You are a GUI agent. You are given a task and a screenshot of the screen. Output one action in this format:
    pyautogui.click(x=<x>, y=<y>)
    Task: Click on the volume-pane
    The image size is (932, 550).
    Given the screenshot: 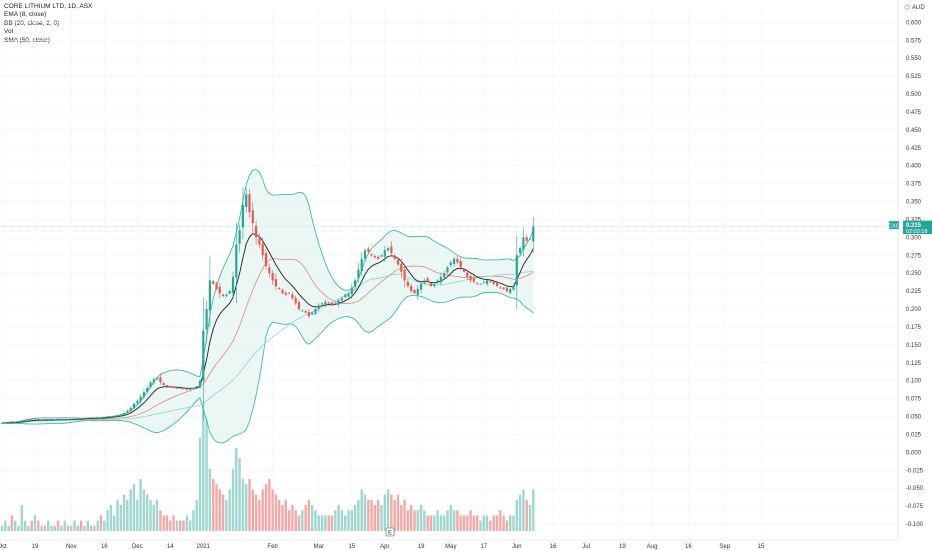 What is the action you would take?
    pyautogui.click(x=267, y=466)
    